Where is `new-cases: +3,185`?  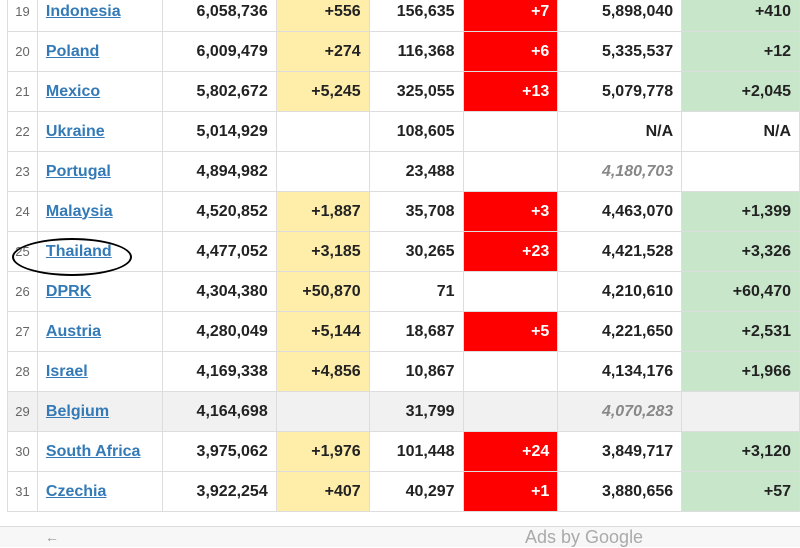
new-cases: +3,185 is located at coordinates (322, 251).